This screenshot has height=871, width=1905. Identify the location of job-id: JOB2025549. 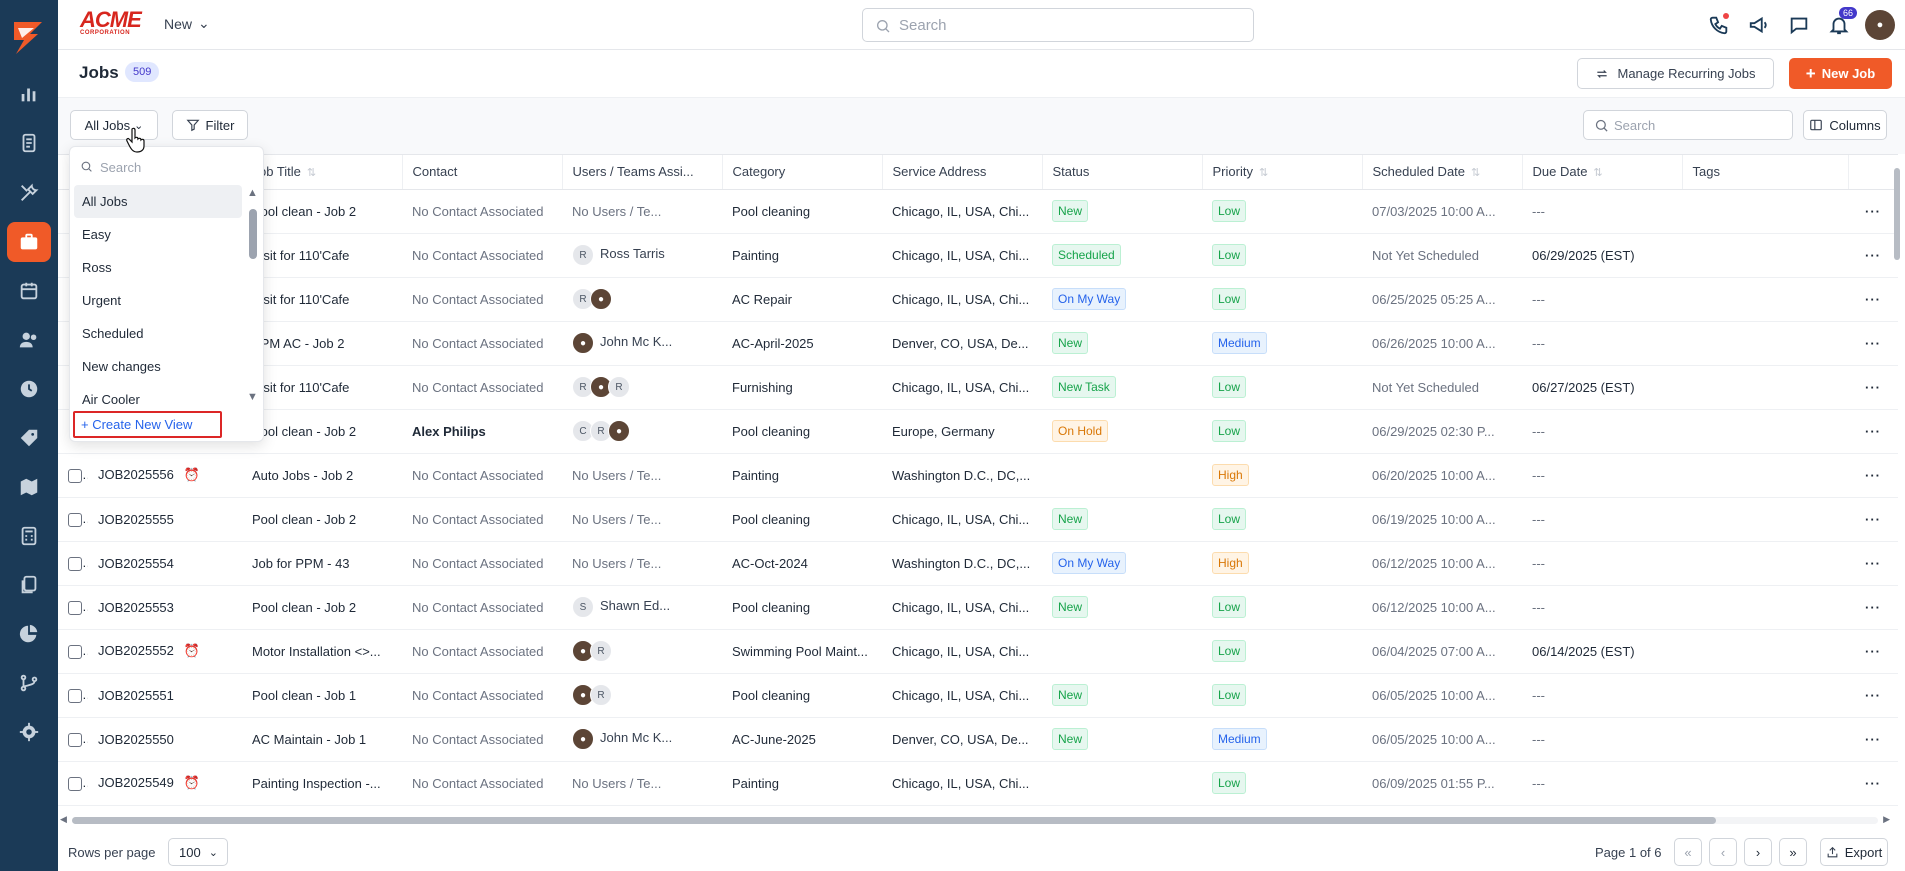
(136, 782).